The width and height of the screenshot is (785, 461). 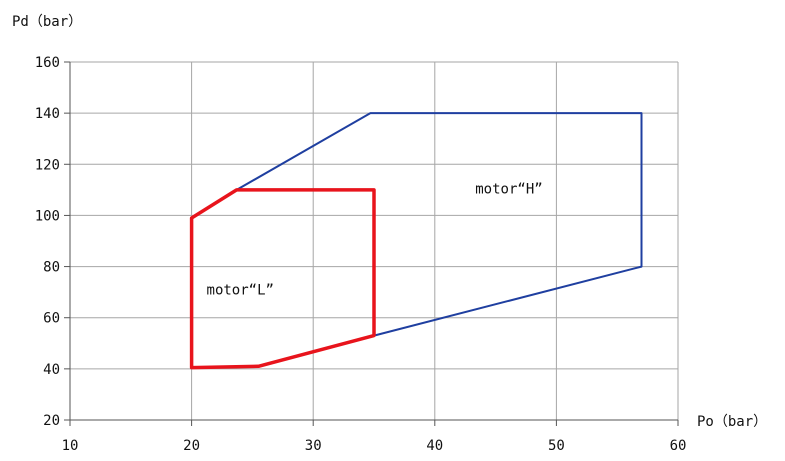 I want to click on x-tick-labels: 10 20 30 40 50 60, so click(x=374, y=446).